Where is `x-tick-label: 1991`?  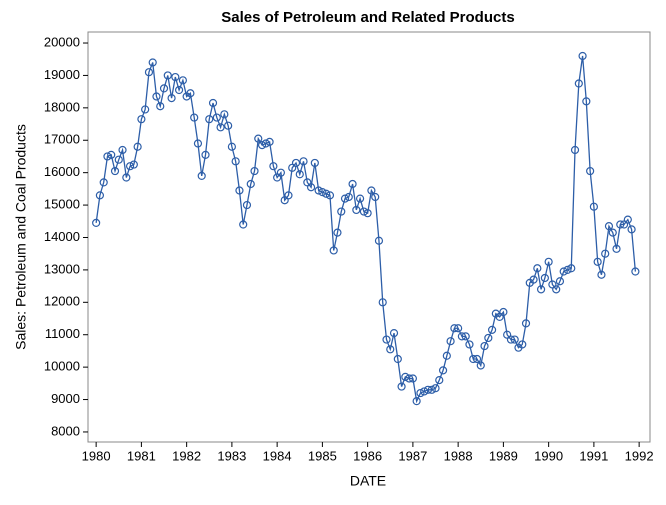 x-tick-label: 1991 is located at coordinates (593, 455).